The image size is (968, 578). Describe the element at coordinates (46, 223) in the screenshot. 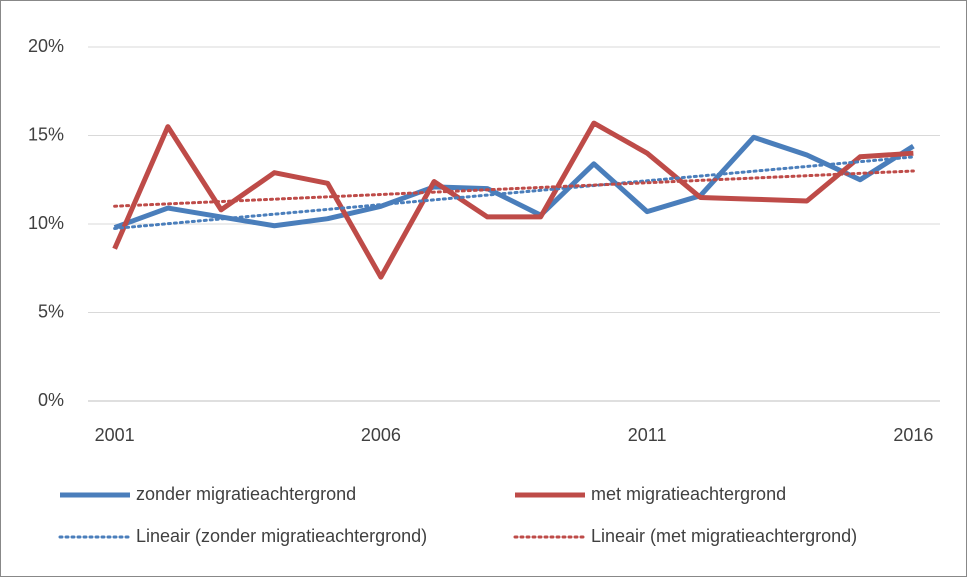

I see `y-tick-label: 10%` at that location.